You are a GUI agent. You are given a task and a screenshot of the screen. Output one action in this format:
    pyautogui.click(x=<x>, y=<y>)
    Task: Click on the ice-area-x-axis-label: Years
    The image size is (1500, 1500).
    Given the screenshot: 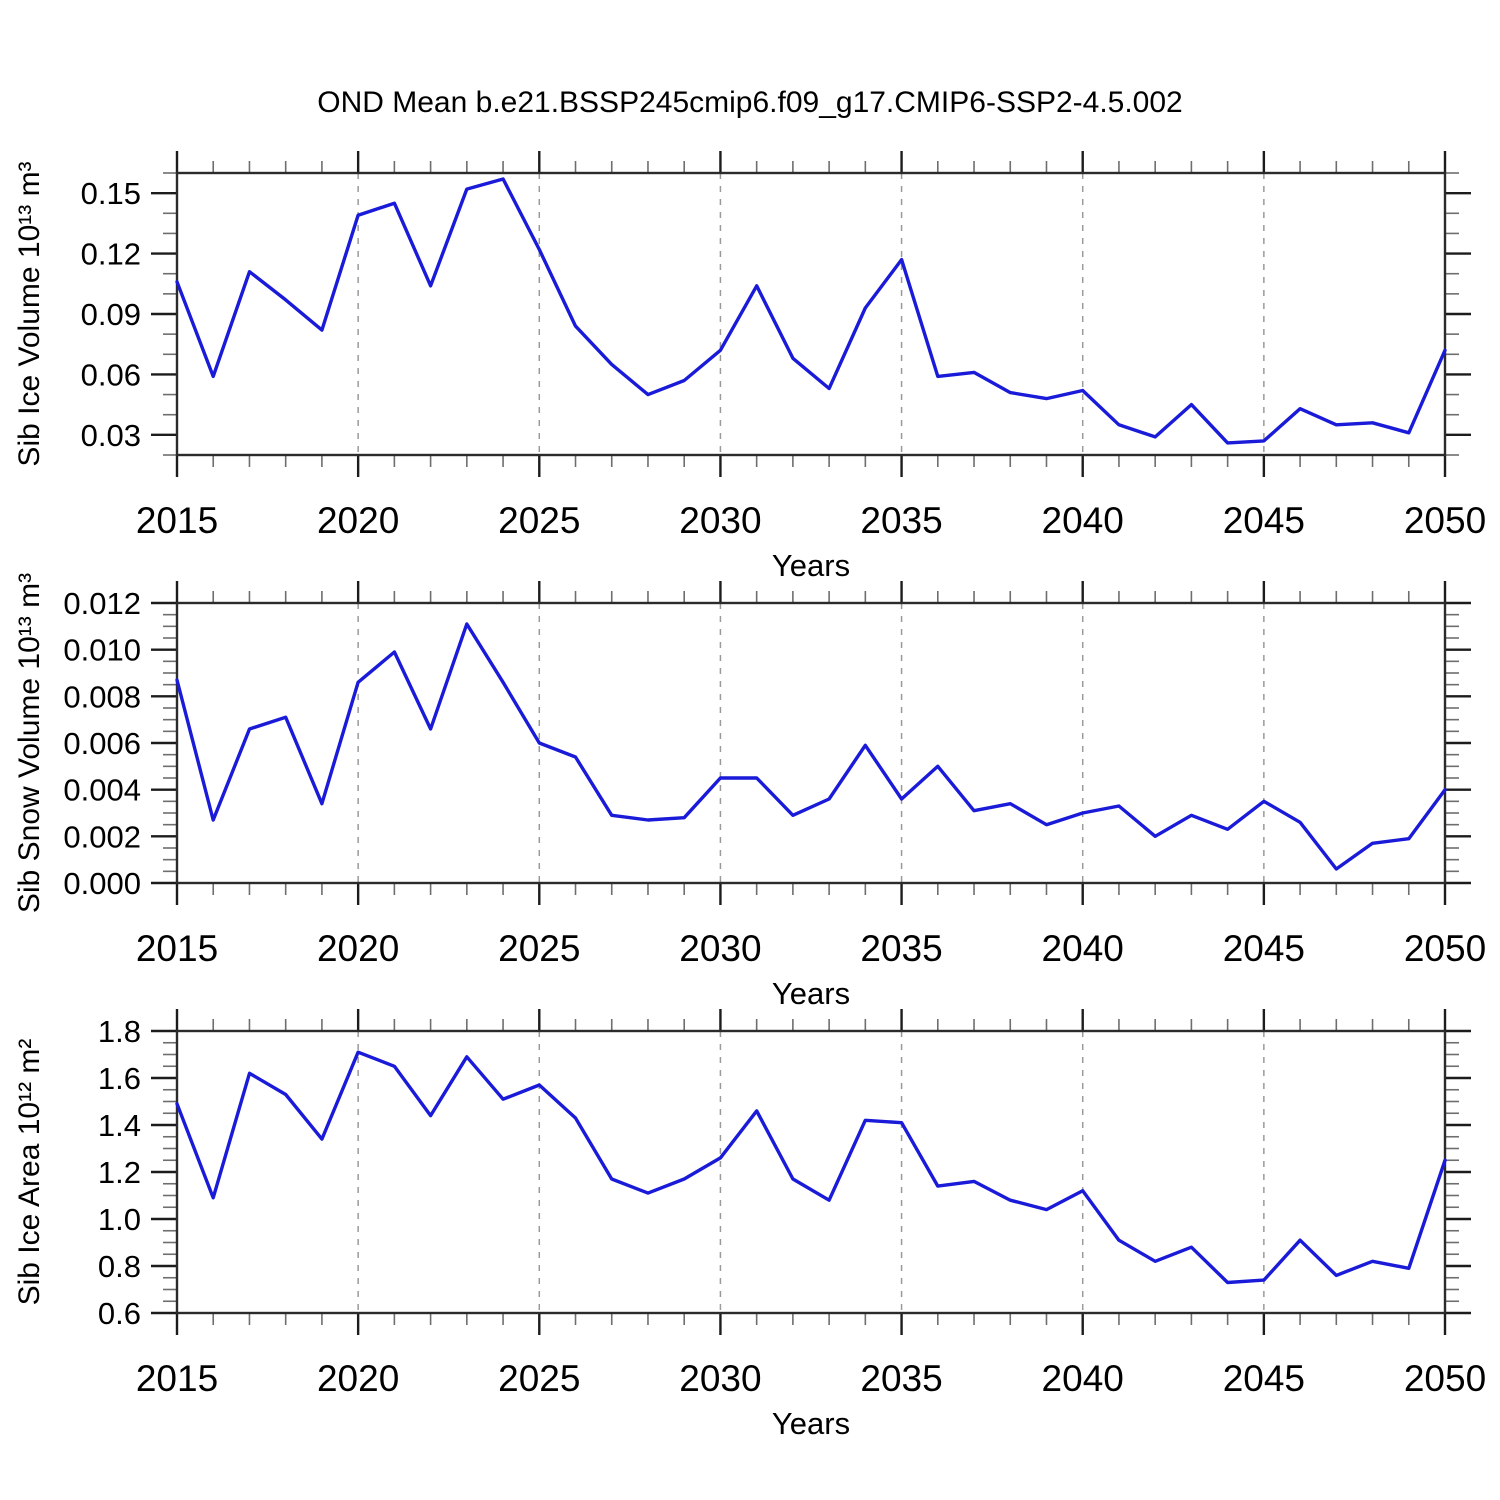 What is the action you would take?
    pyautogui.click(x=811, y=1423)
    